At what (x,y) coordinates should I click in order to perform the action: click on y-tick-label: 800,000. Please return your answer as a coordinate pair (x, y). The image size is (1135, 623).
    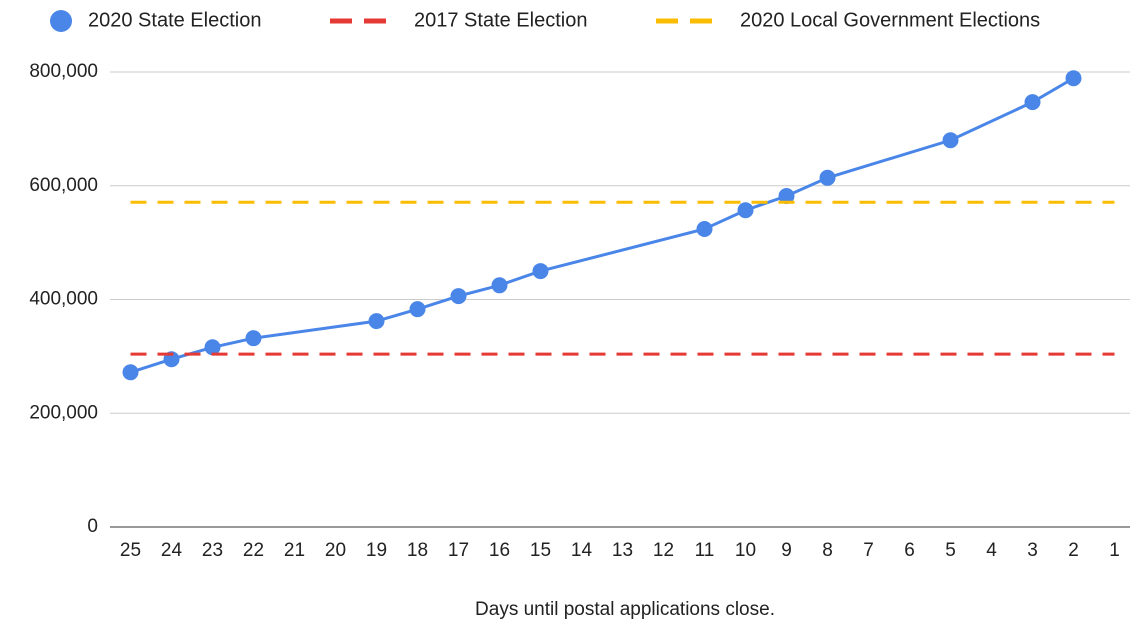
    Looking at the image, I should click on (63, 71).